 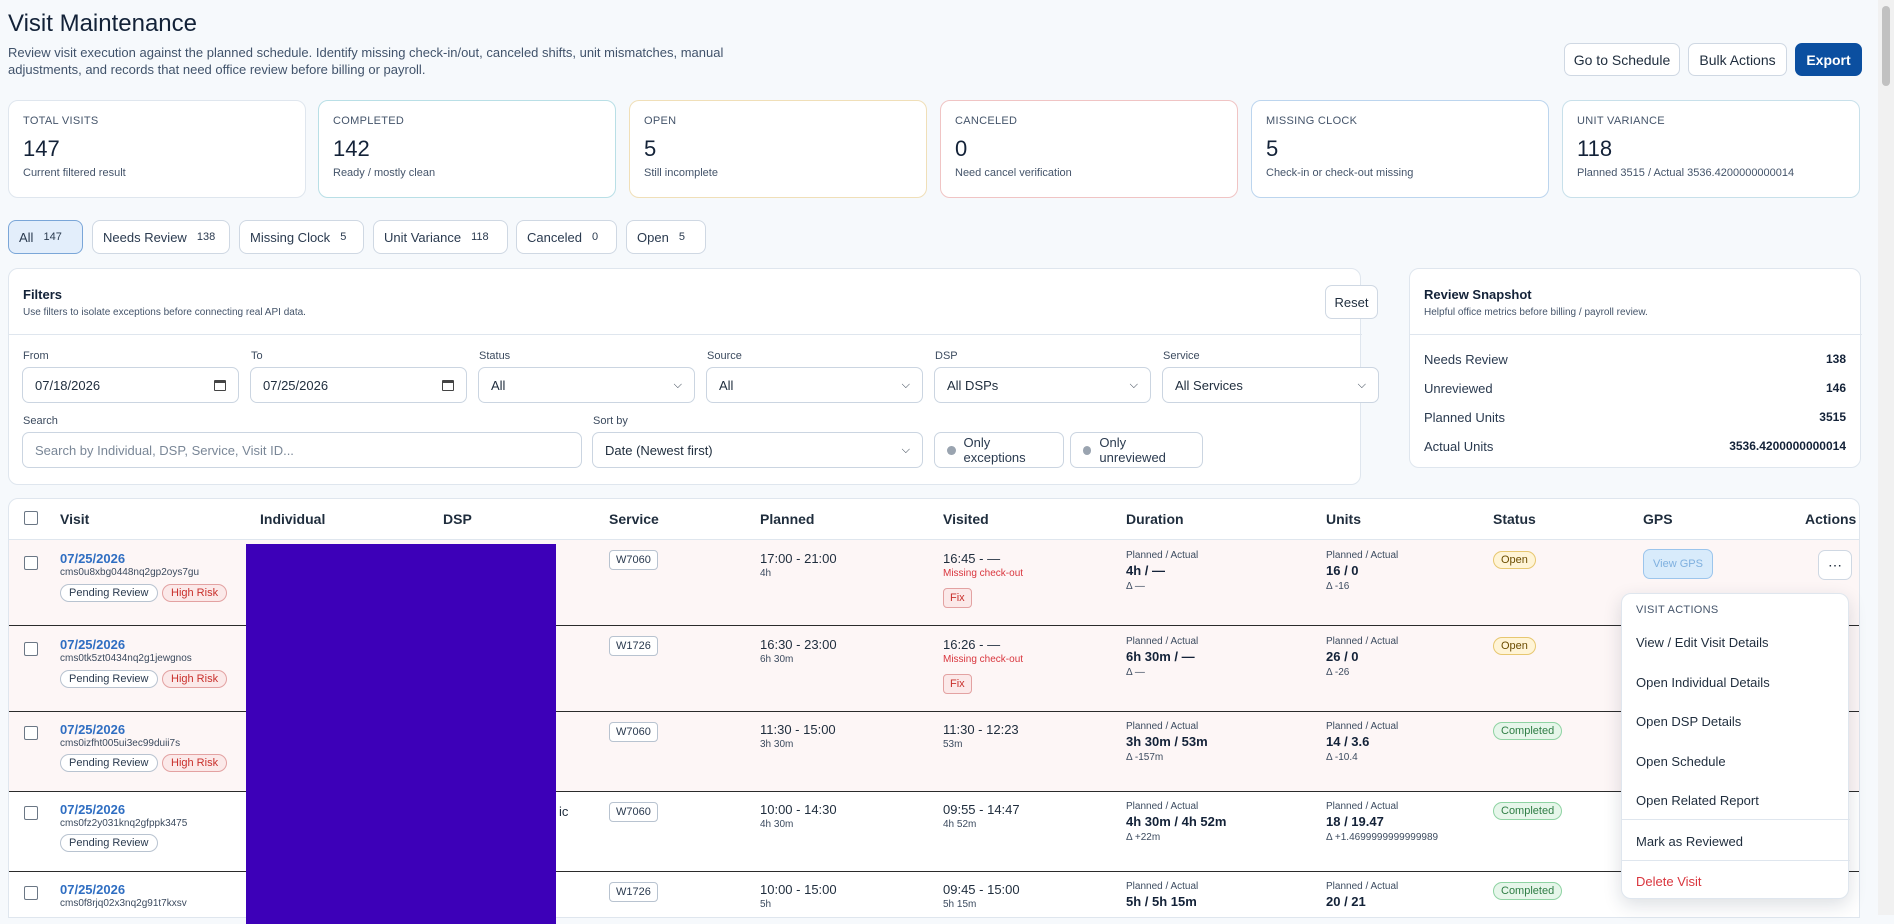 What do you see at coordinates (1703, 682) in the screenshot?
I see `menu-item-open-individual: Open Individual Details` at bounding box center [1703, 682].